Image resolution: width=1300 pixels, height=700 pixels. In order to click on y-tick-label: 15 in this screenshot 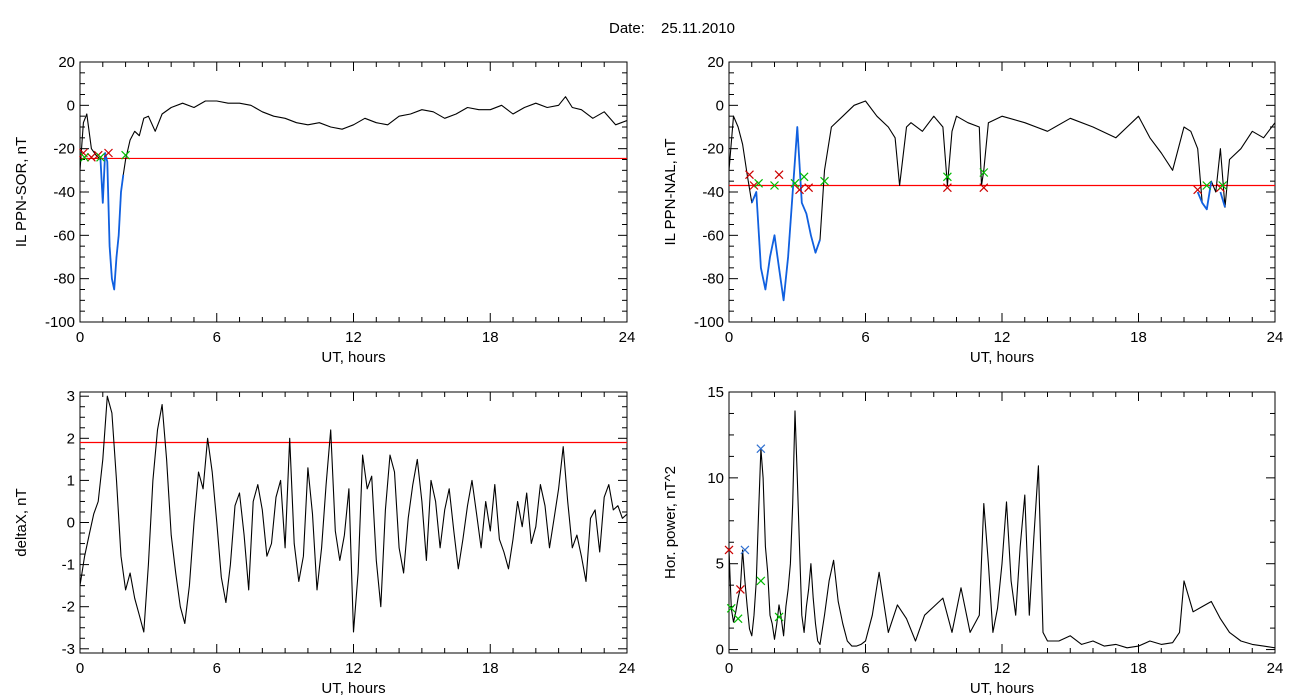, I will do `click(715, 392)`.